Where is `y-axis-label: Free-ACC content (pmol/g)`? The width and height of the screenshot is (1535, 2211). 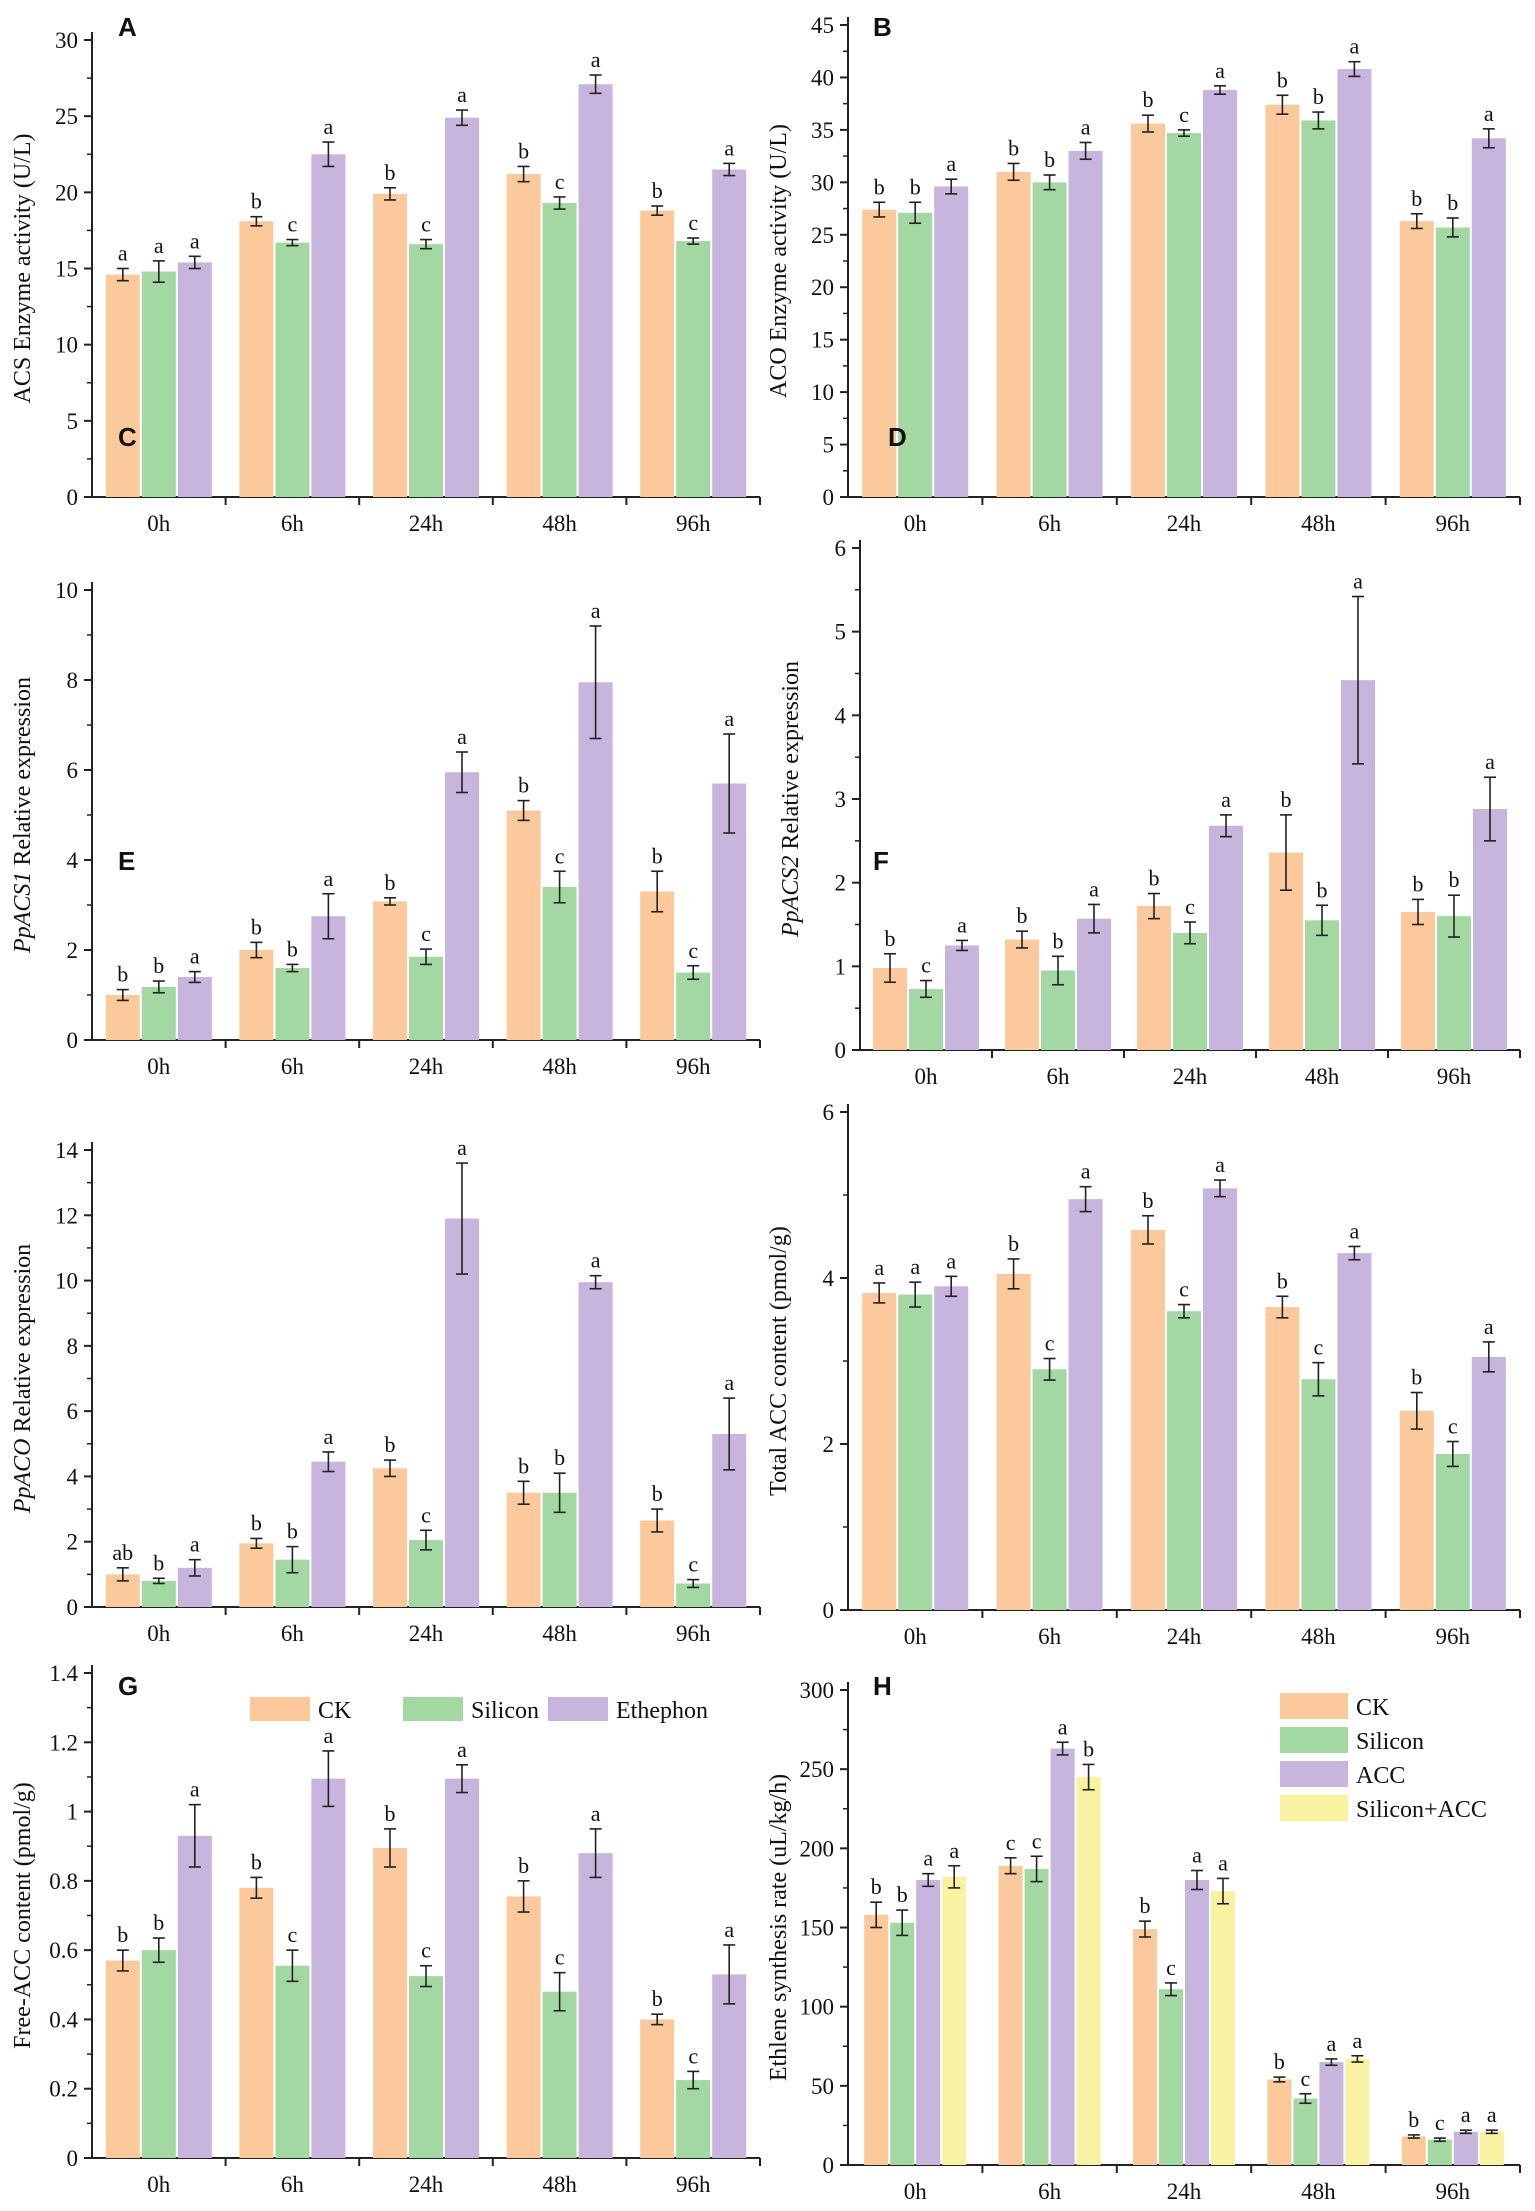
y-axis-label: Free-ACC content (pmol/g) is located at coordinates (23, 1915).